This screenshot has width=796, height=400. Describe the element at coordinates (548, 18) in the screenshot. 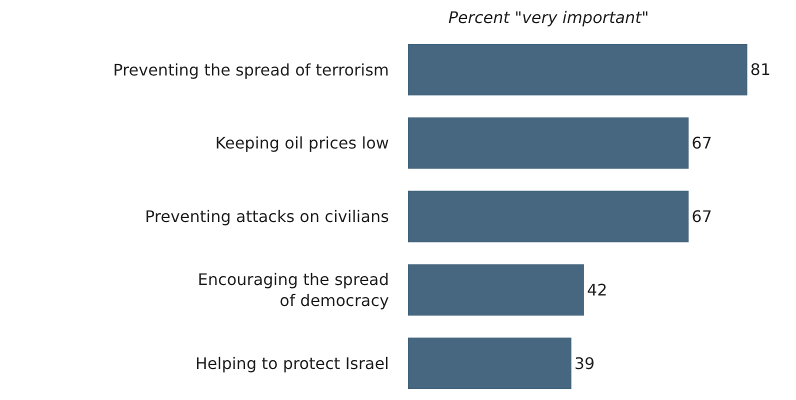

I see `chart-title: Percent "very important"` at that location.